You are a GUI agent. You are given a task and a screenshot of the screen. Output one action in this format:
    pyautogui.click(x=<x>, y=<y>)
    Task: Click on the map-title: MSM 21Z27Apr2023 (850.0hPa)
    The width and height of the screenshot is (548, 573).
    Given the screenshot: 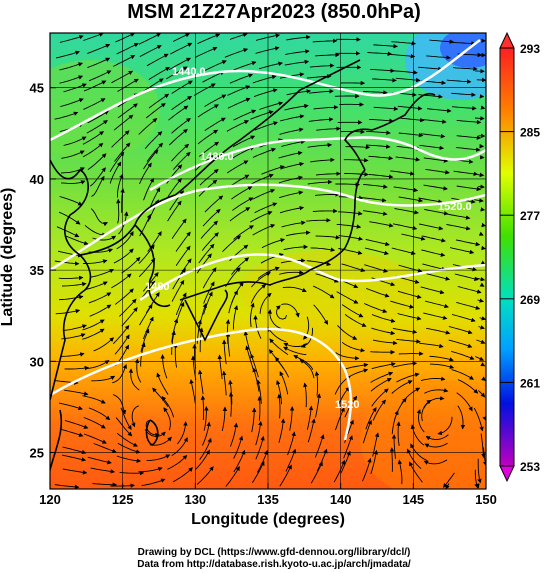 What is the action you would take?
    pyautogui.click(x=274, y=12)
    